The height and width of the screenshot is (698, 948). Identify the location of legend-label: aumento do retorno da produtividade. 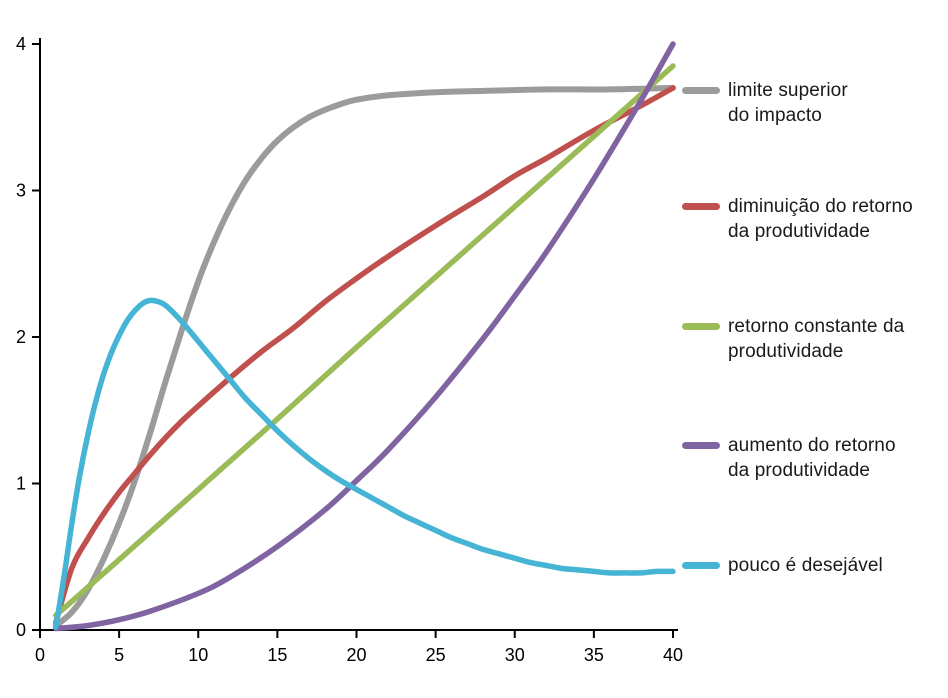
(812, 458).